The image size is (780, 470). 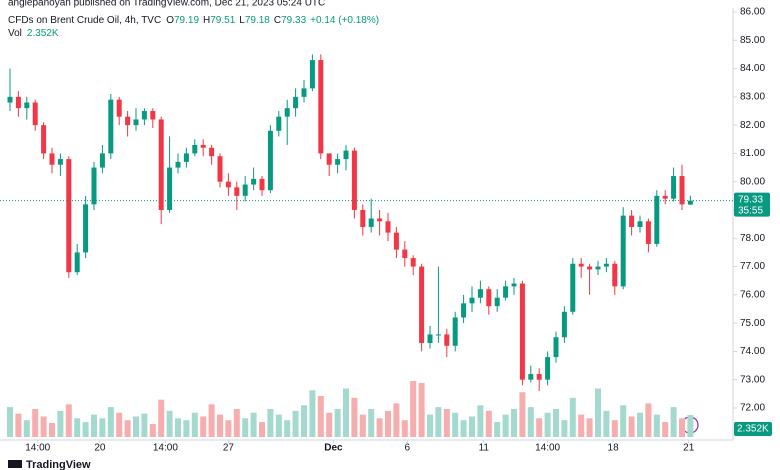 I want to click on y-tick-label: 72.00, so click(x=752, y=408).